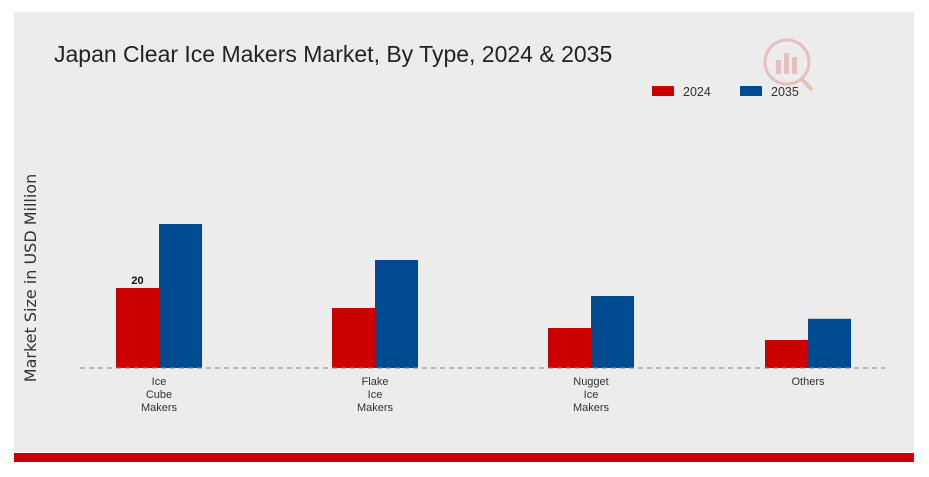 This screenshot has width=929, height=477. What do you see at coordinates (697, 92) in the screenshot?
I see `legend-label-2024: 2024` at bounding box center [697, 92].